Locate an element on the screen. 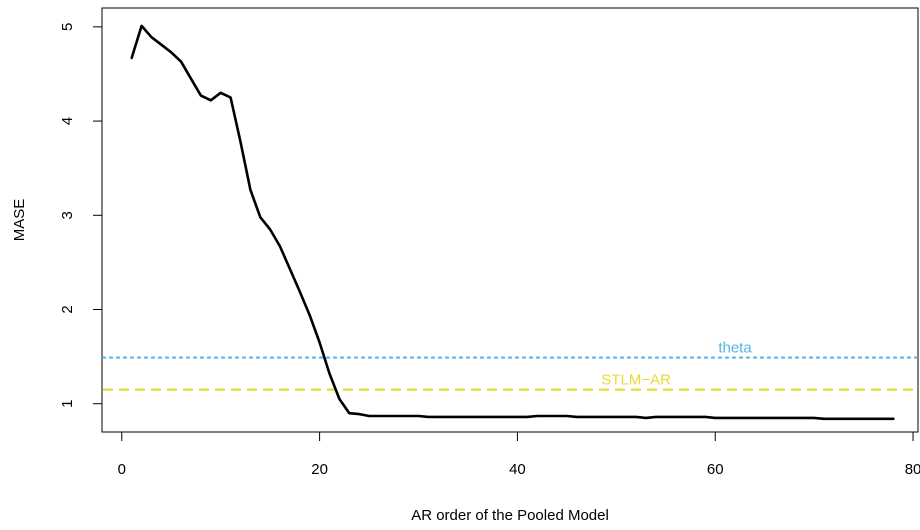 This screenshot has width=920, height=530. y-axis-title: MASE is located at coordinates (19, 220).